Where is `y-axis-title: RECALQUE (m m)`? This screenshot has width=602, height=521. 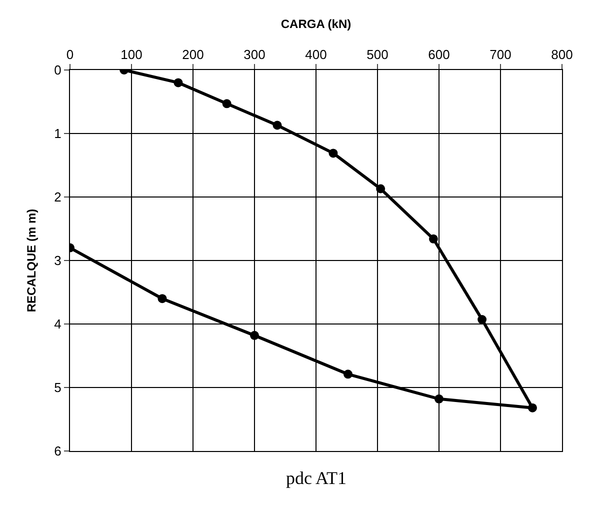
y-axis-title: RECALQUE (m m) is located at coordinates (31, 260).